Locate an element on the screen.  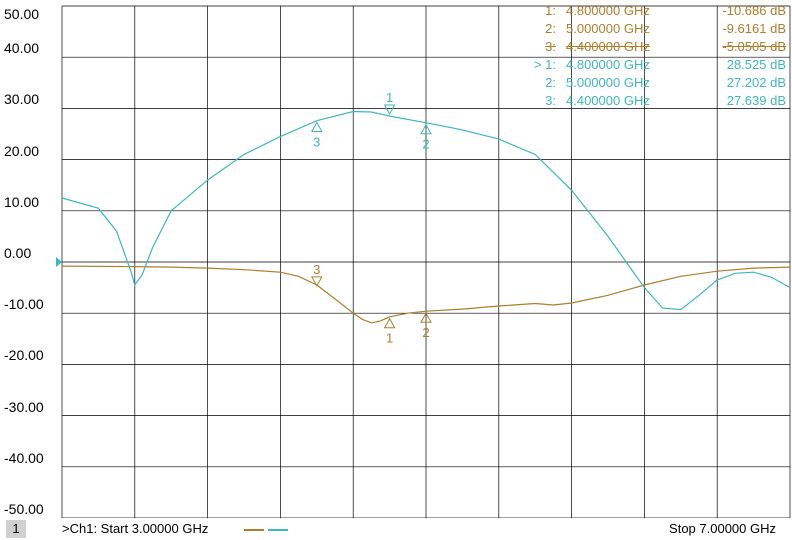
trace-2-swatch is located at coordinates (278, 530).